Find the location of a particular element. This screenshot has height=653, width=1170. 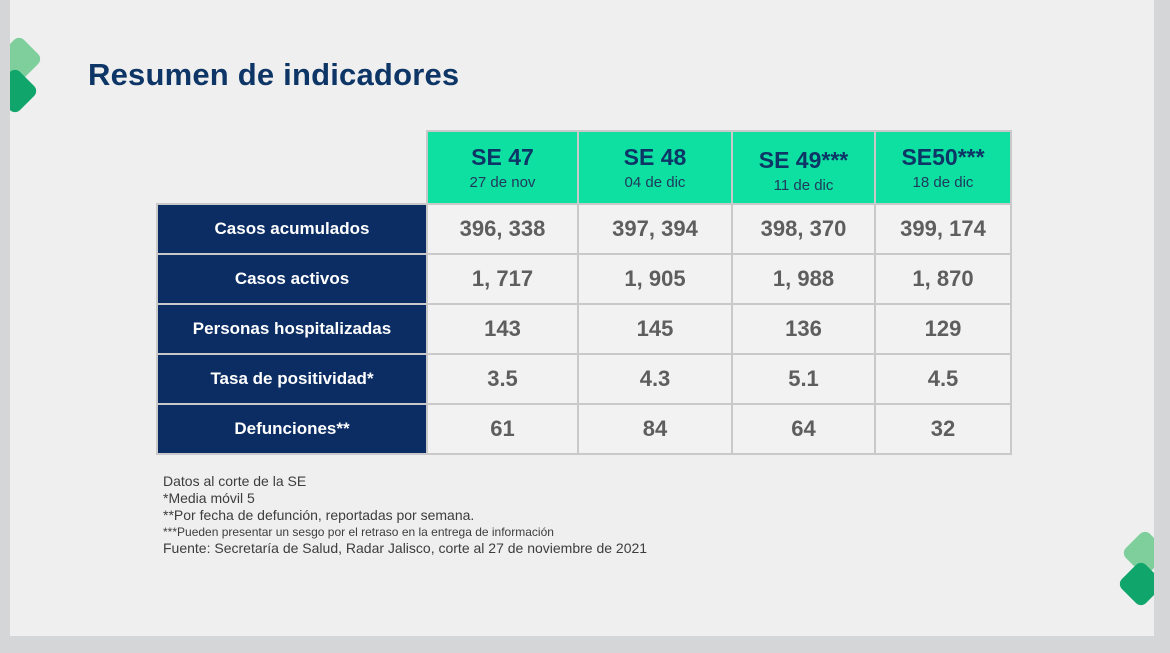

table-cell: 4.5 is located at coordinates (943, 379).